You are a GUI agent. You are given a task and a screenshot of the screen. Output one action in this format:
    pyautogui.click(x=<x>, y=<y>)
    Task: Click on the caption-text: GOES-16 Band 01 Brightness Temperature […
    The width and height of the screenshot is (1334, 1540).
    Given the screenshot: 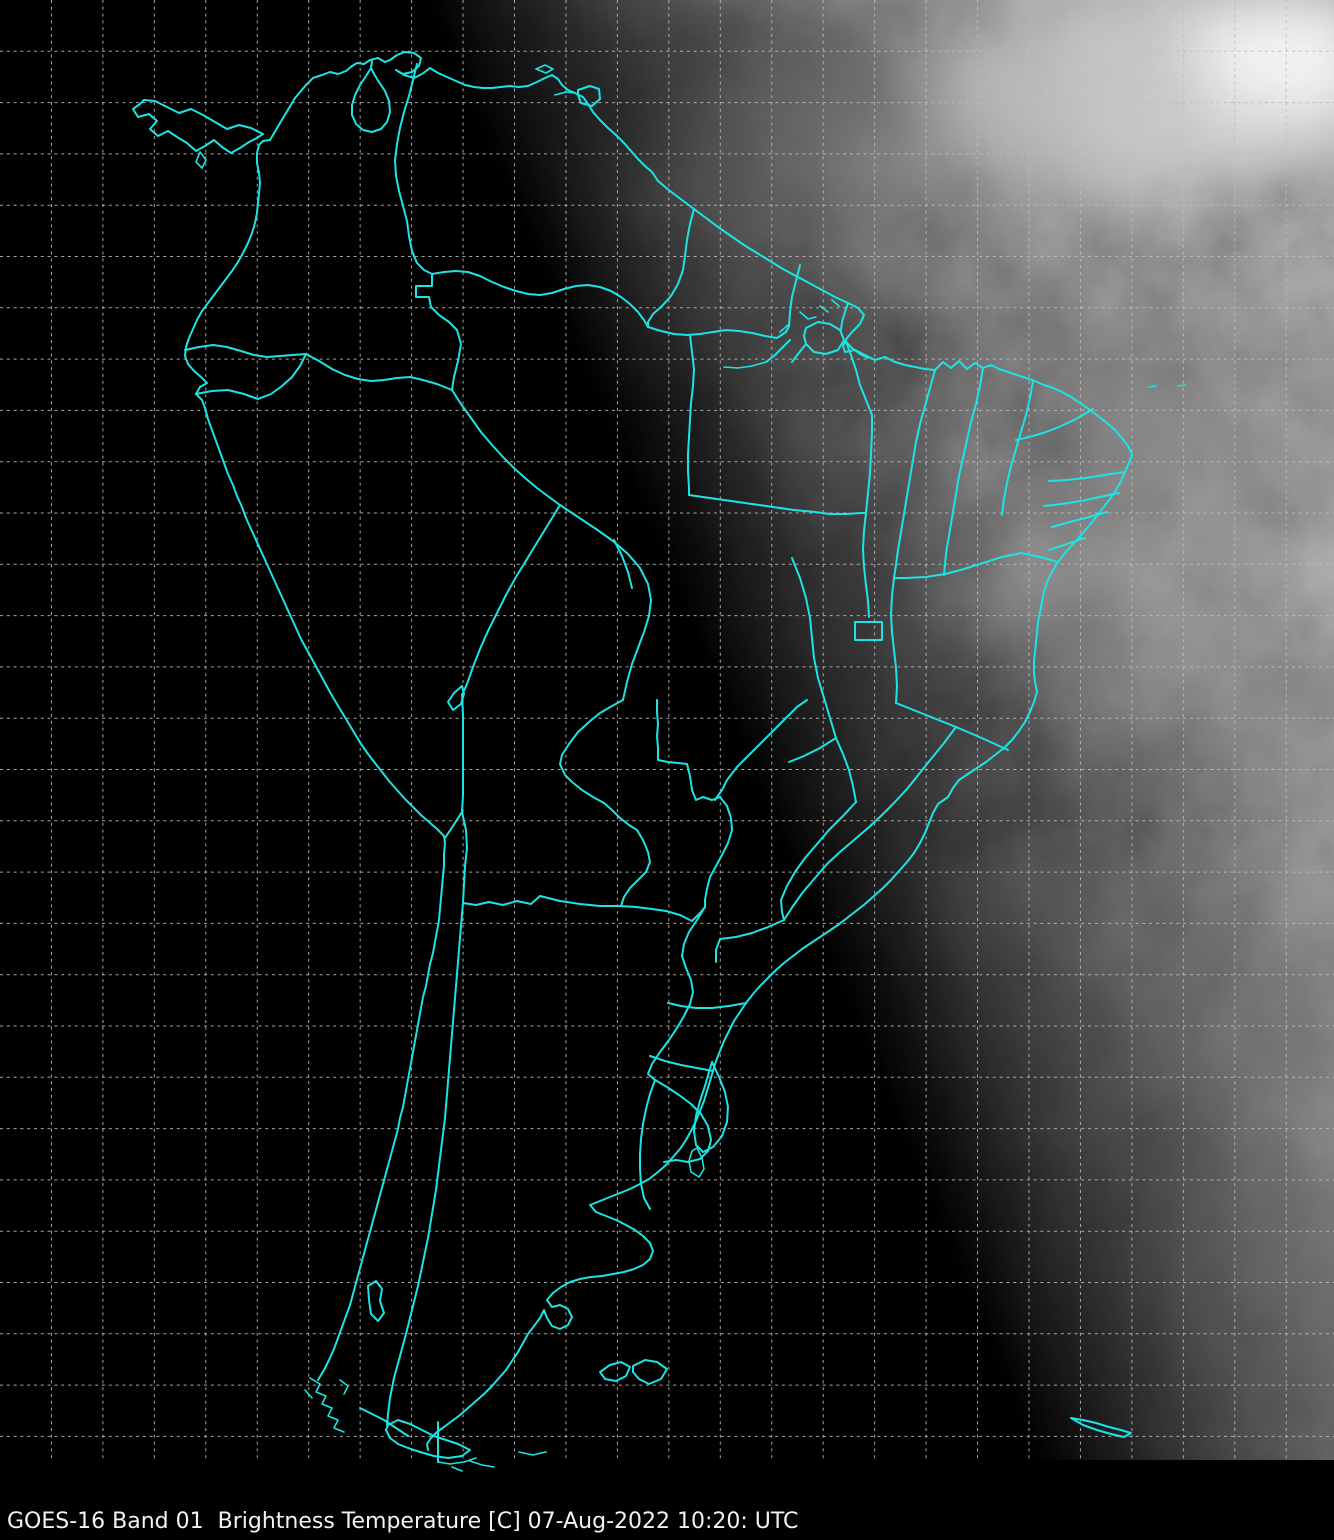 What is the action you would take?
    pyautogui.click(x=403, y=1521)
    